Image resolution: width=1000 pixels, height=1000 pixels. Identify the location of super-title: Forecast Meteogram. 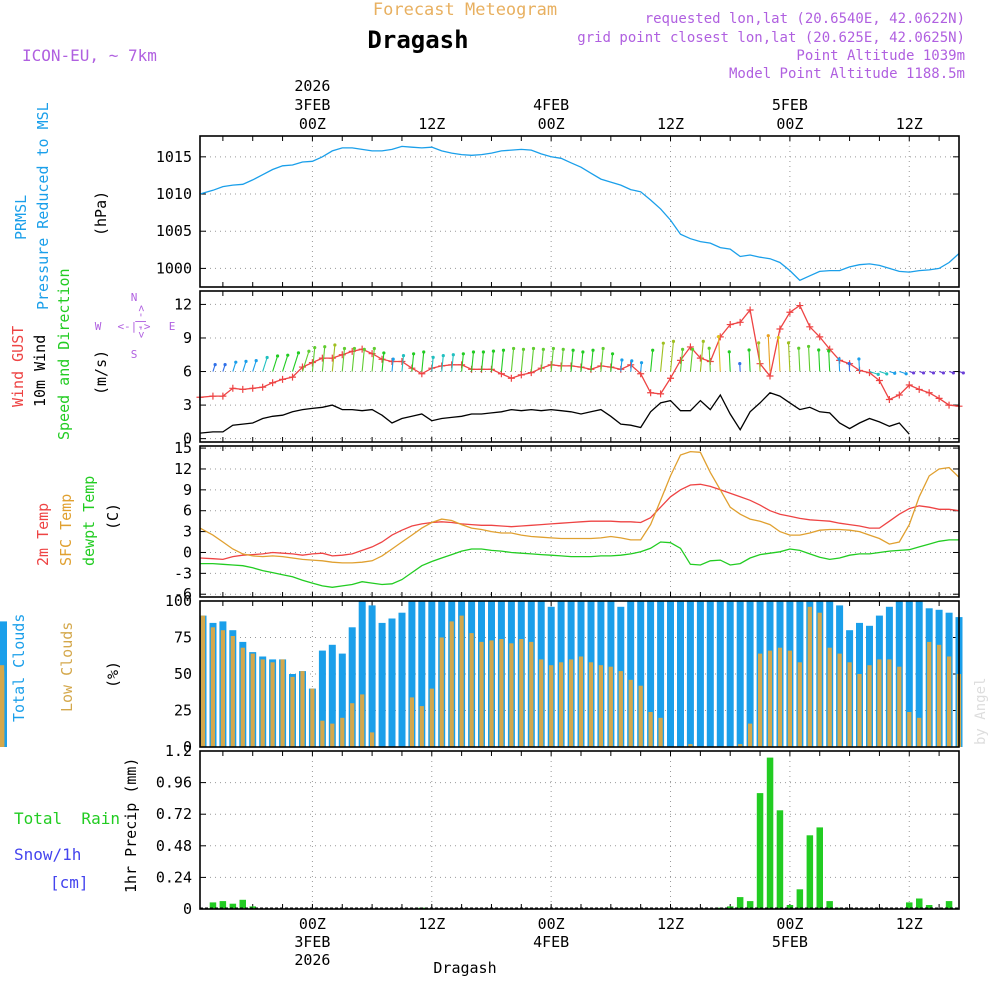
(465, 10).